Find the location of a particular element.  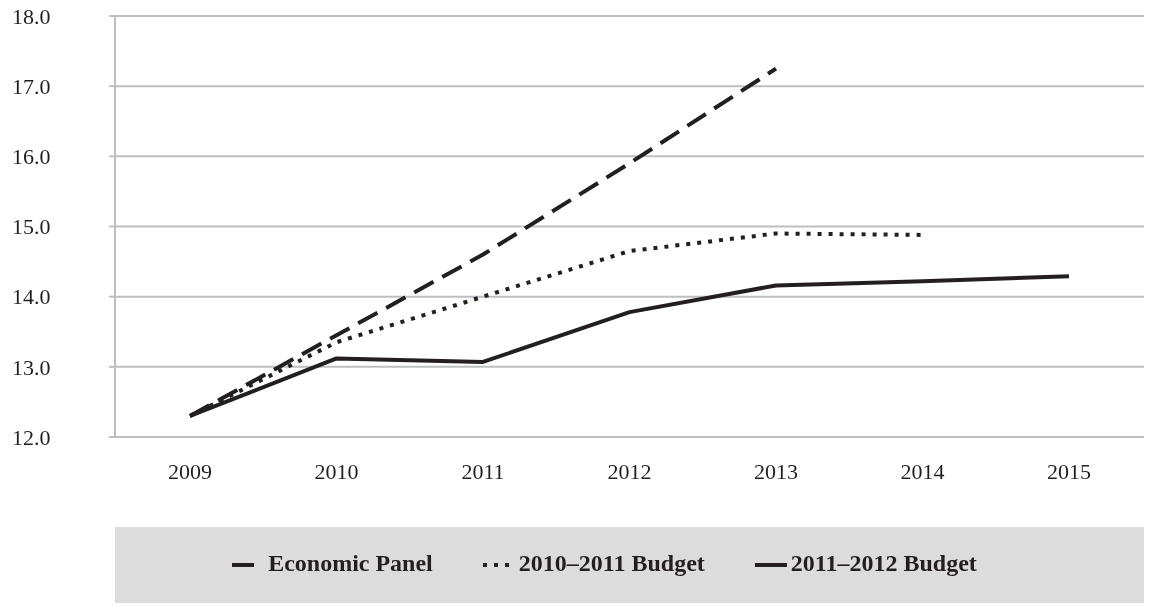

x-tick-label: 2012 is located at coordinates (629, 471).